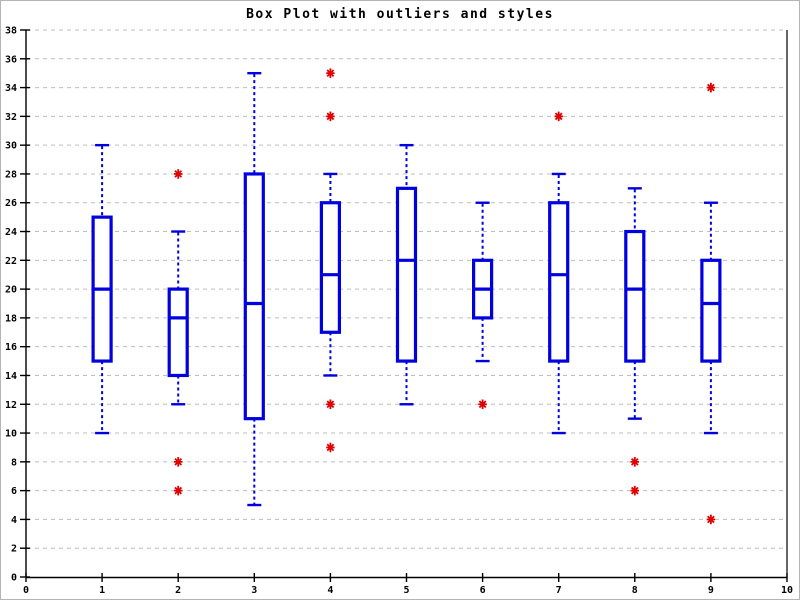 Image resolution: width=800 pixels, height=600 pixels. I want to click on chart-title: Box Plot with outliers and styles, so click(400, 14).